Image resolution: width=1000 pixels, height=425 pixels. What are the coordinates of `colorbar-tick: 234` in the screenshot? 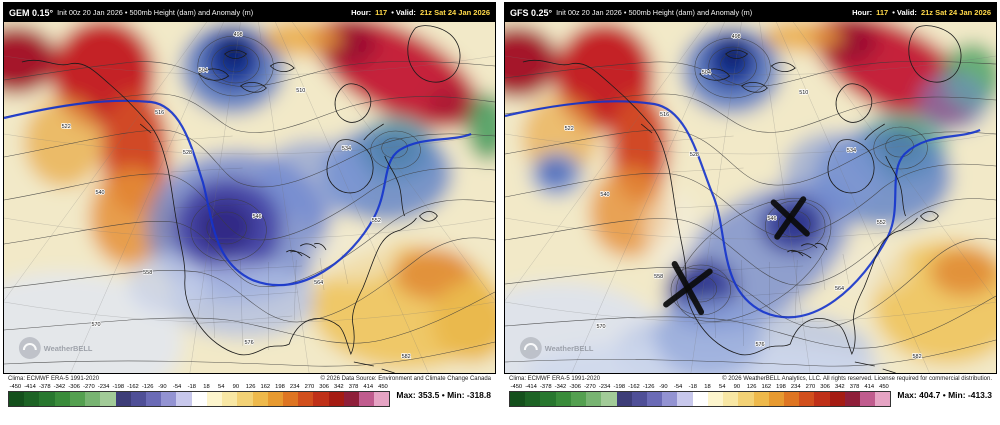 It's located at (795, 387).